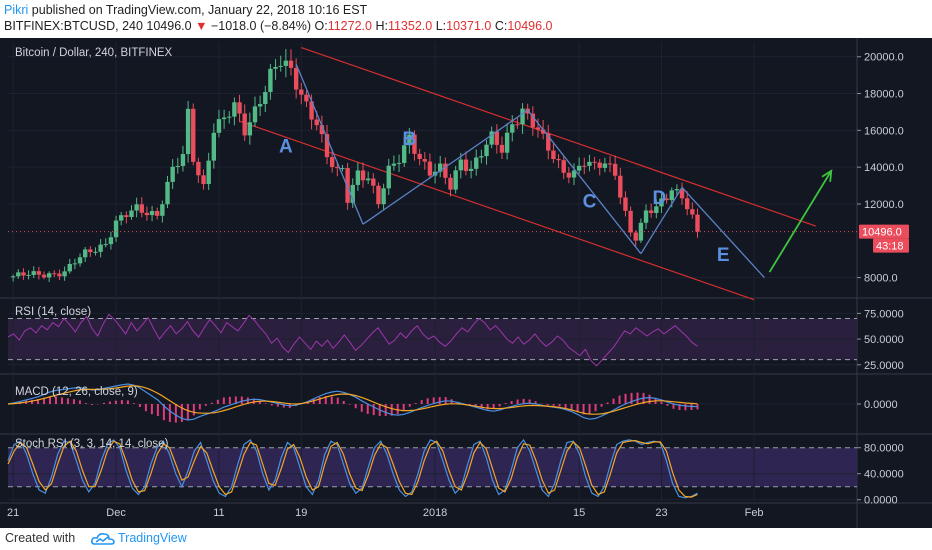  I want to click on countdown-label: 43:18, so click(890, 247).